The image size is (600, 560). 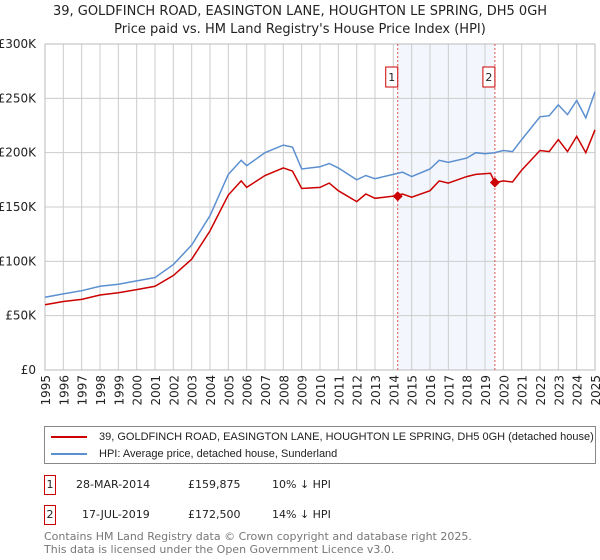 I want to click on sale-marker: 2, so click(x=50, y=515).